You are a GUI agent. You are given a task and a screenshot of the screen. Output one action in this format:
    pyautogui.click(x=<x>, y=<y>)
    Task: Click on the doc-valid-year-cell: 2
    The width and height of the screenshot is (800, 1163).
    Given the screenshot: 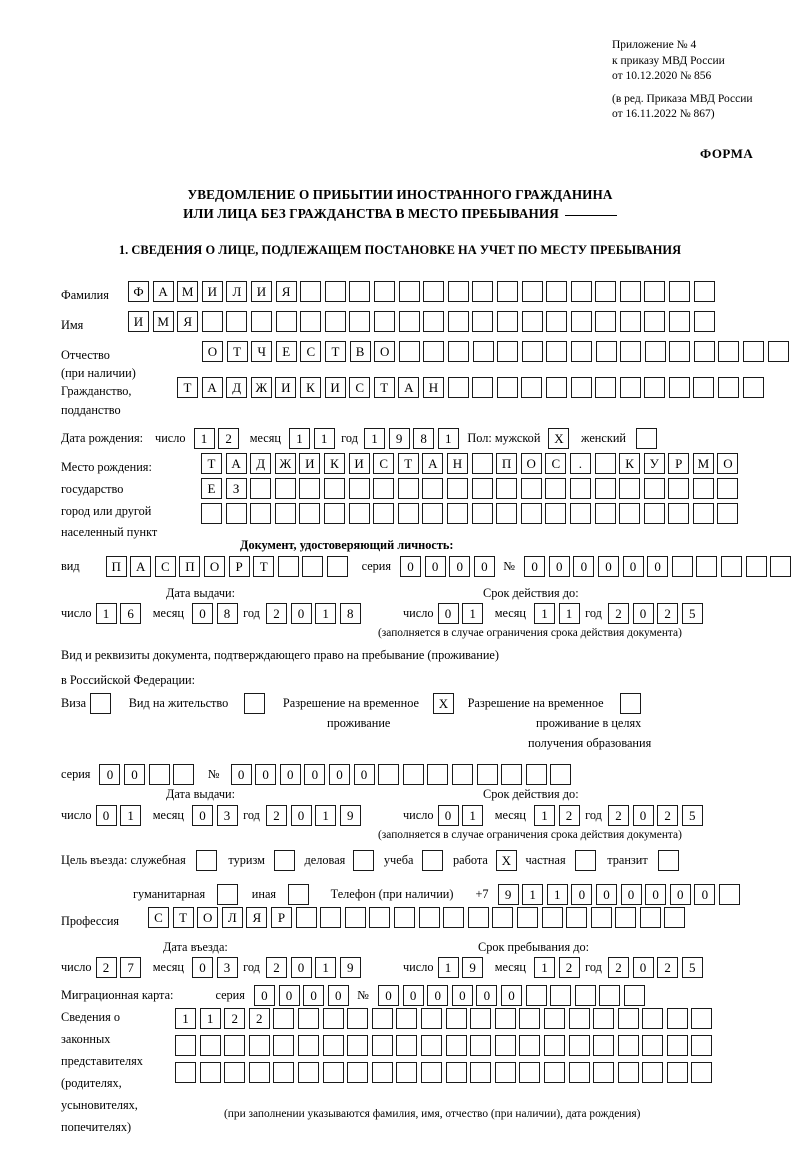 What is the action you would take?
    pyautogui.click(x=618, y=613)
    